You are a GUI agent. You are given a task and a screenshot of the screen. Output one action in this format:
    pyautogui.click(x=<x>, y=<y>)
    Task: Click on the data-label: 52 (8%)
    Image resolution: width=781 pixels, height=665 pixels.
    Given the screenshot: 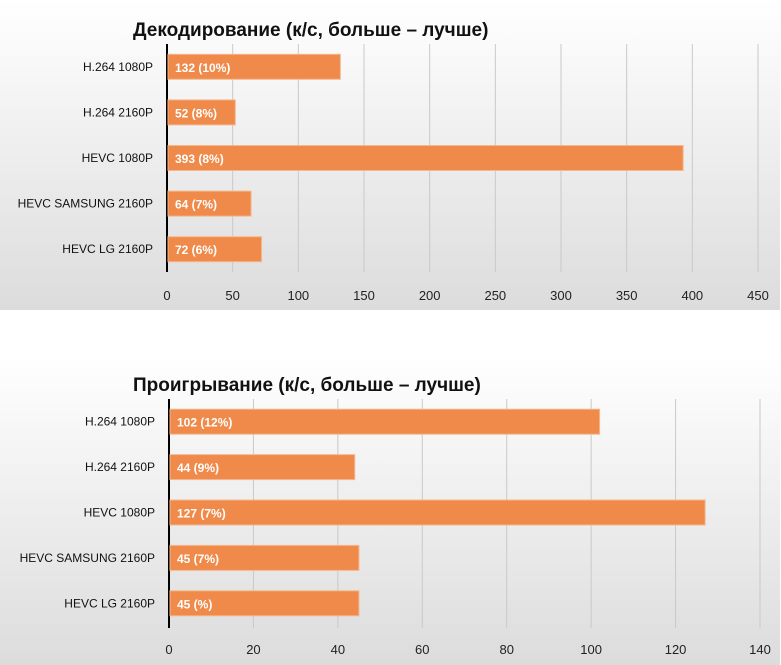 What is the action you would take?
    pyautogui.click(x=196, y=113)
    